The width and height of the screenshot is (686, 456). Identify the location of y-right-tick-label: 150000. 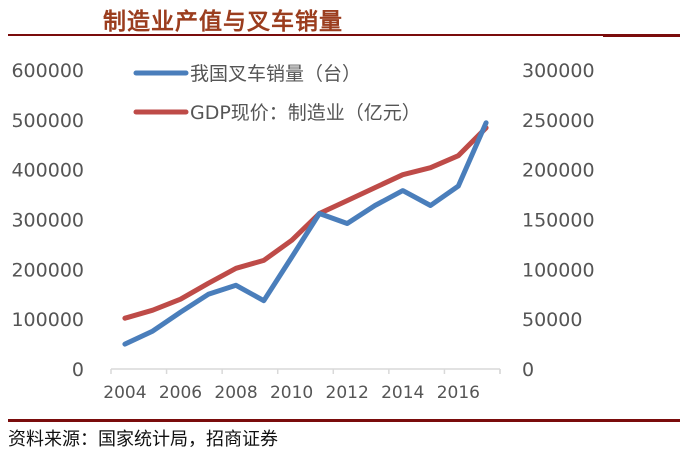
(558, 221).